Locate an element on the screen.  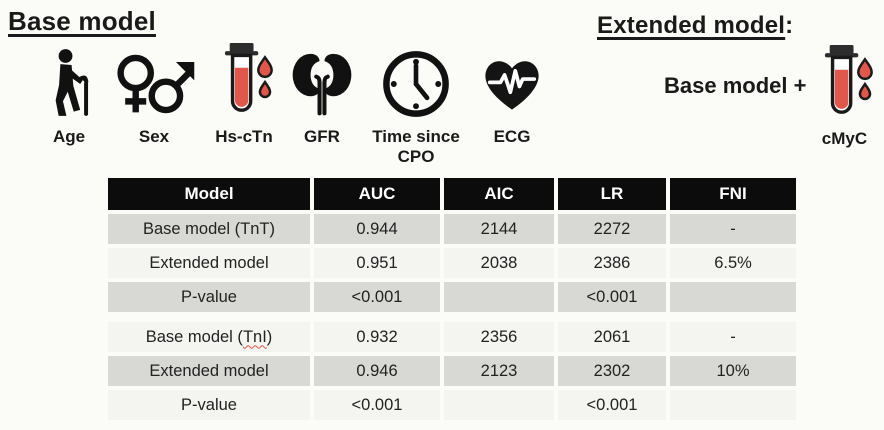
cell-lr: 2061 is located at coordinates (612, 337).